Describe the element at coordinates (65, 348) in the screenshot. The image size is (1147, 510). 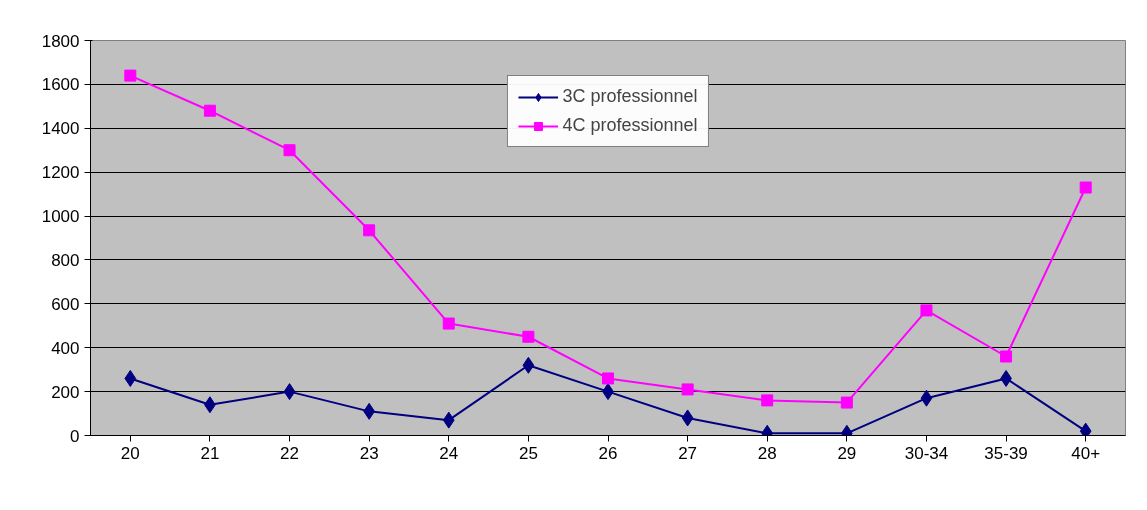
I see `y-tick-label: 400` at that location.